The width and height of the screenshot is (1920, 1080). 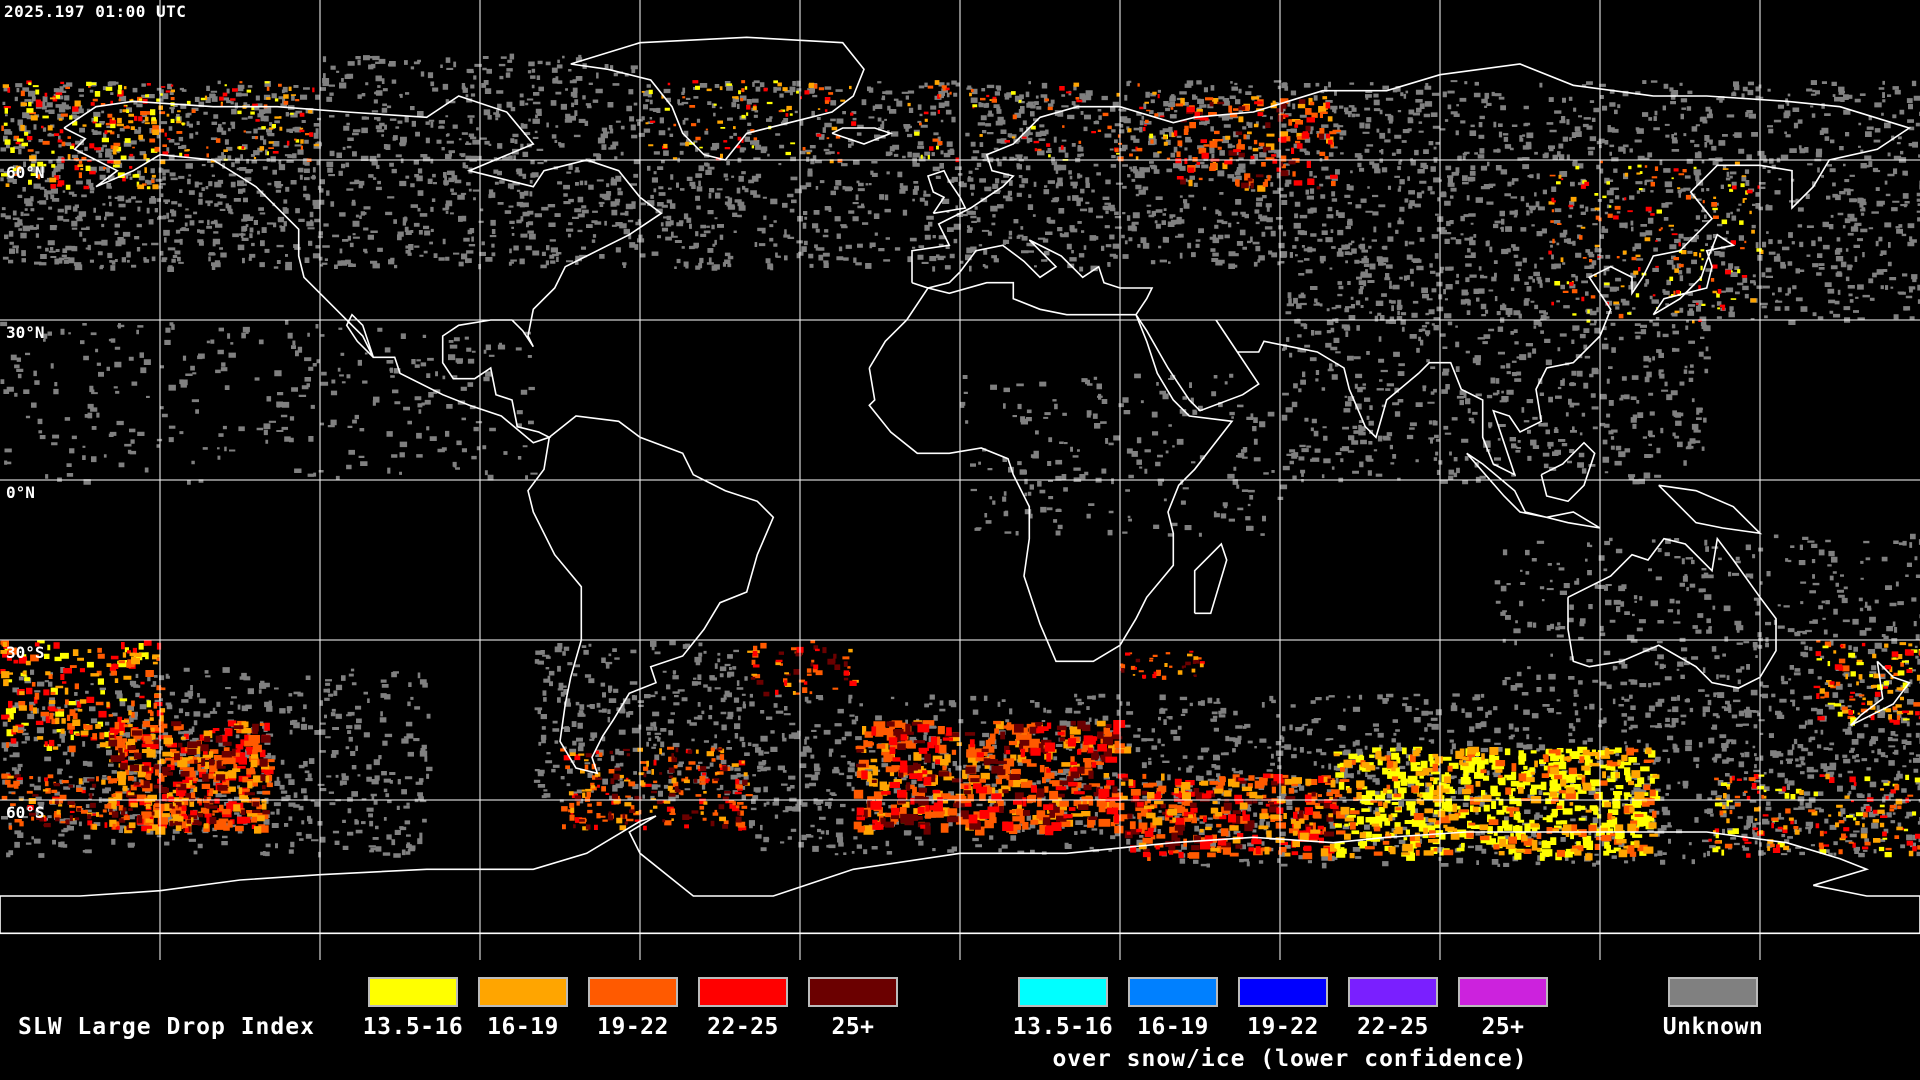 What do you see at coordinates (95, 11) in the screenshot?
I see `timestamp: 2025.197 01:00 UTC` at bounding box center [95, 11].